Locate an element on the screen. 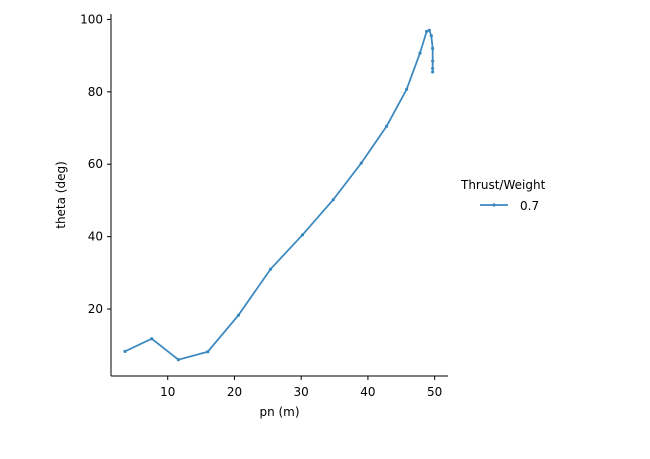  legend-title: Thrust/Weight is located at coordinates (503, 185).